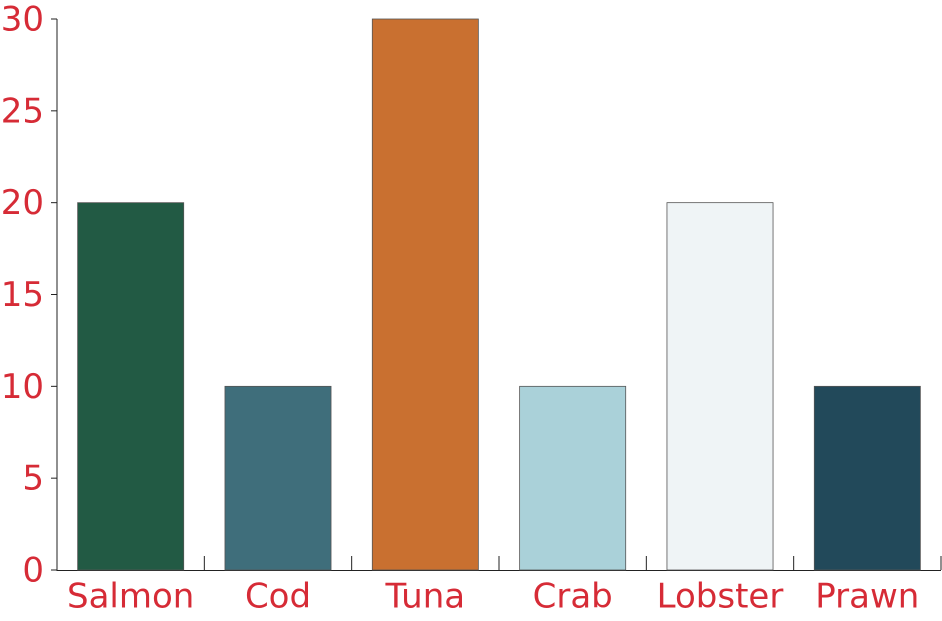 The width and height of the screenshot is (942, 621). Describe the element at coordinates (22, 20) in the screenshot. I see `y-tick-label: 30` at that location.